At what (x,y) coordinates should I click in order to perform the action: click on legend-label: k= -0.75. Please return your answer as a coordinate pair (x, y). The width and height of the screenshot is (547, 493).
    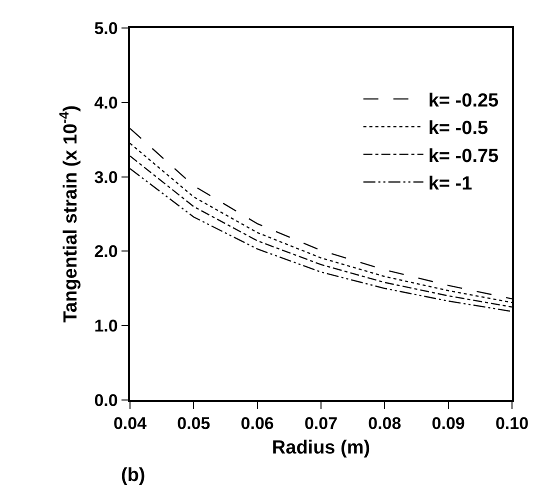
    Looking at the image, I should click on (464, 156).